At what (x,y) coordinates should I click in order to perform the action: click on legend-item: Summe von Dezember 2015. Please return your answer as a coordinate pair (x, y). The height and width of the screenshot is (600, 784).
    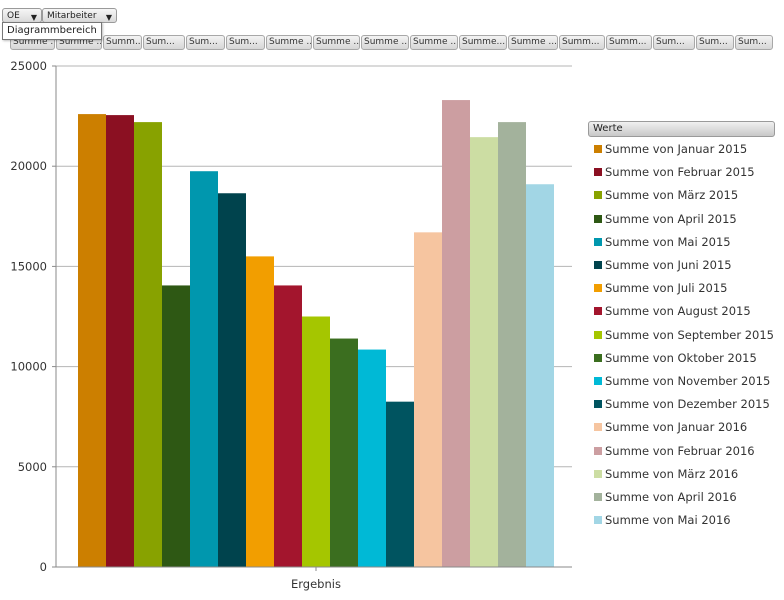
    Looking at the image, I should click on (682, 404).